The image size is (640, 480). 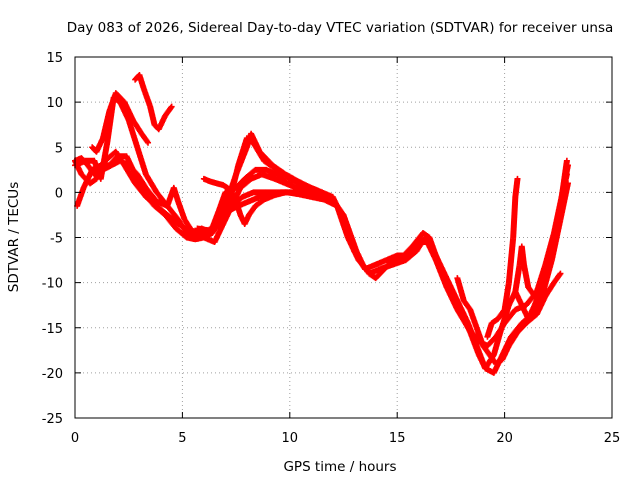 I want to click on y-axis-label: SDTVAR / TECUs, so click(x=14, y=237).